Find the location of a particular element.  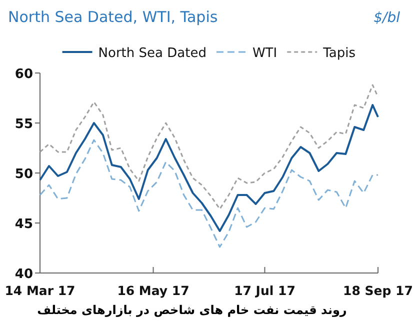

y-tick-label: 60 is located at coordinates (23, 74).